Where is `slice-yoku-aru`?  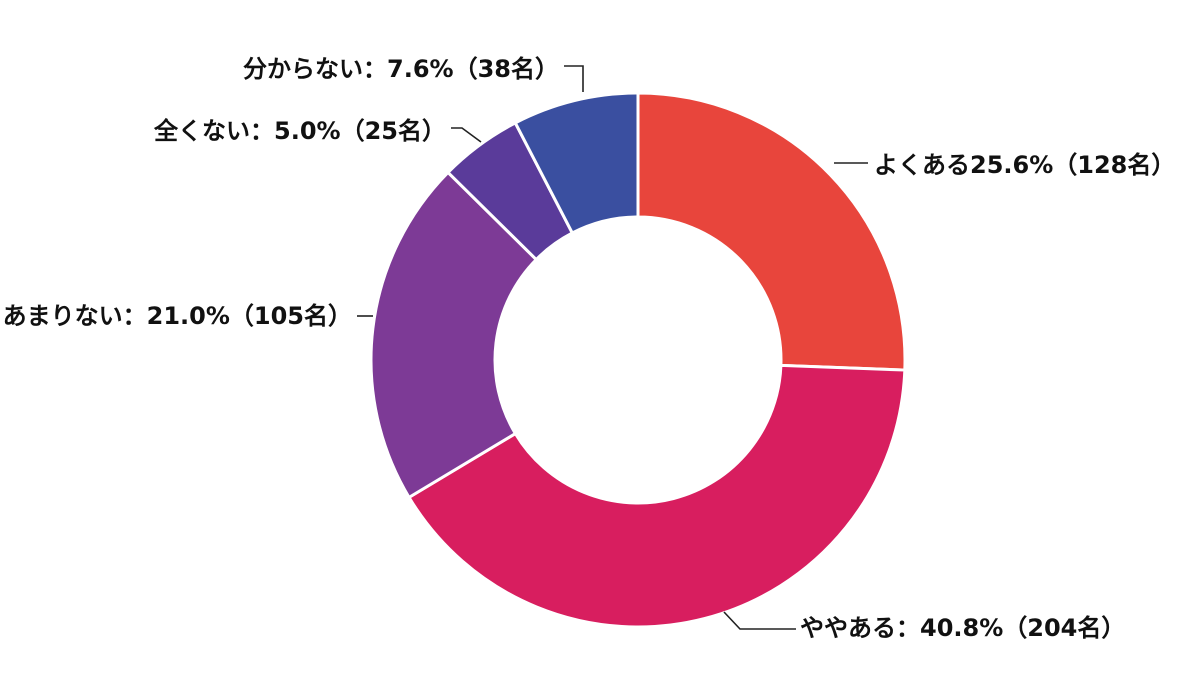
slice-yoku-aru is located at coordinates (771, 231).